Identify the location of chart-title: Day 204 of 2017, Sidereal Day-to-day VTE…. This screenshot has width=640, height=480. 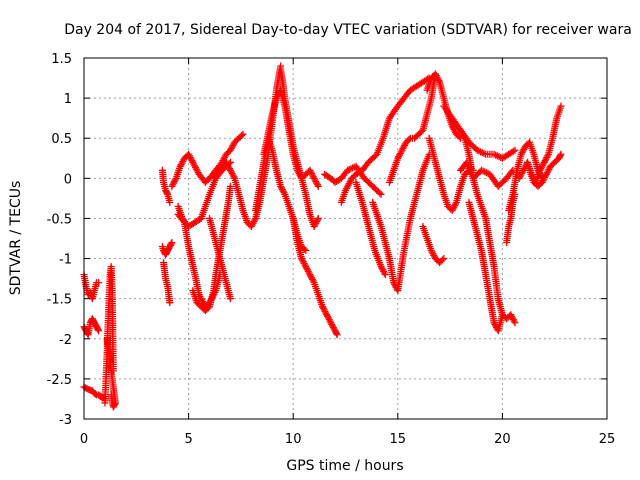
(348, 30).